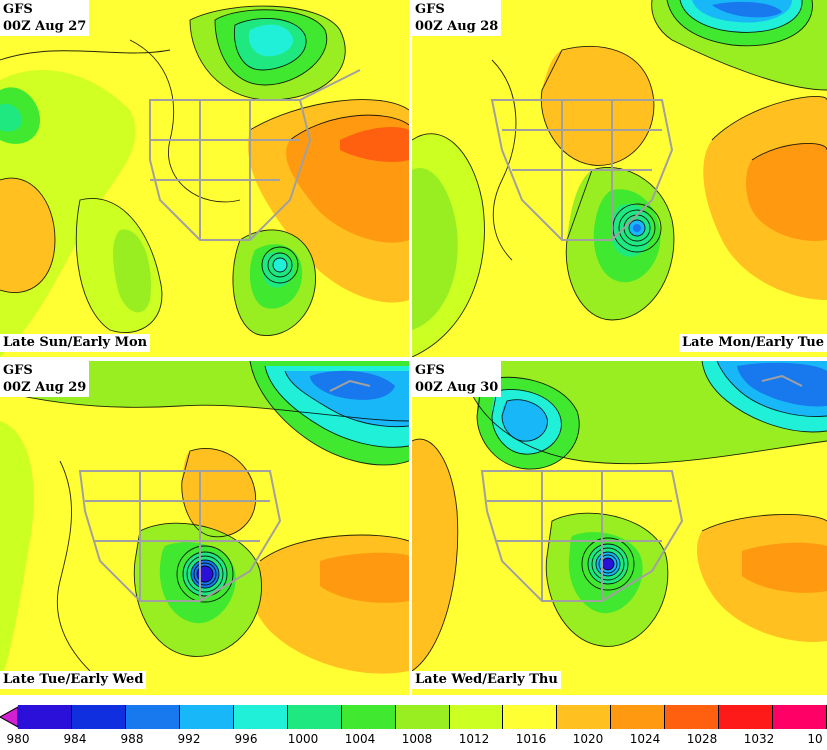 The image size is (827, 750). Describe the element at coordinates (645, 739) in the screenshot. I see `scale-tick: 1024` at that location.